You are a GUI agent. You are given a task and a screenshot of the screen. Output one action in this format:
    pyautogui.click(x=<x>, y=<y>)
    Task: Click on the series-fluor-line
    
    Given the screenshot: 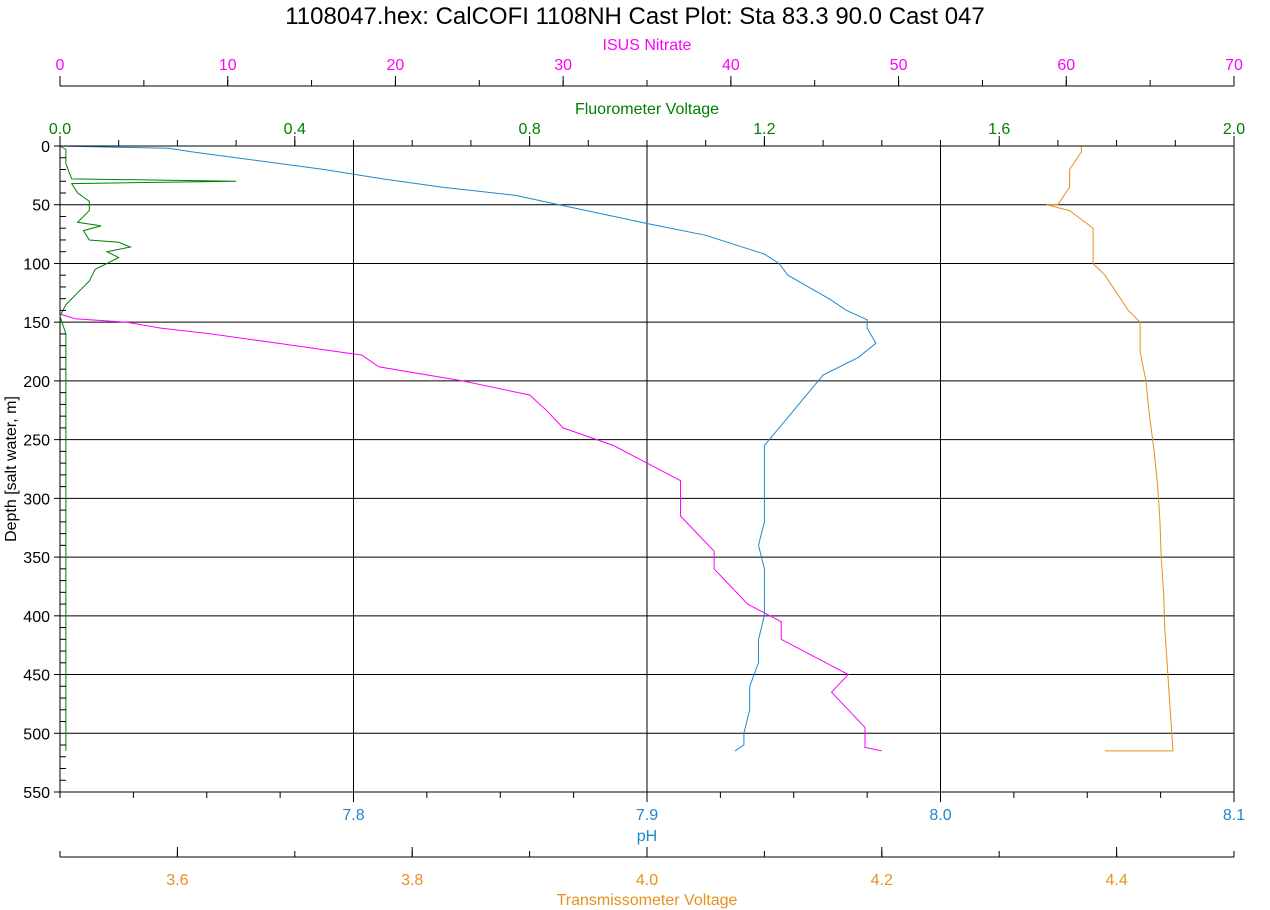 What is the action you would take?
    pyautogui.click(x=148, y=448)
    